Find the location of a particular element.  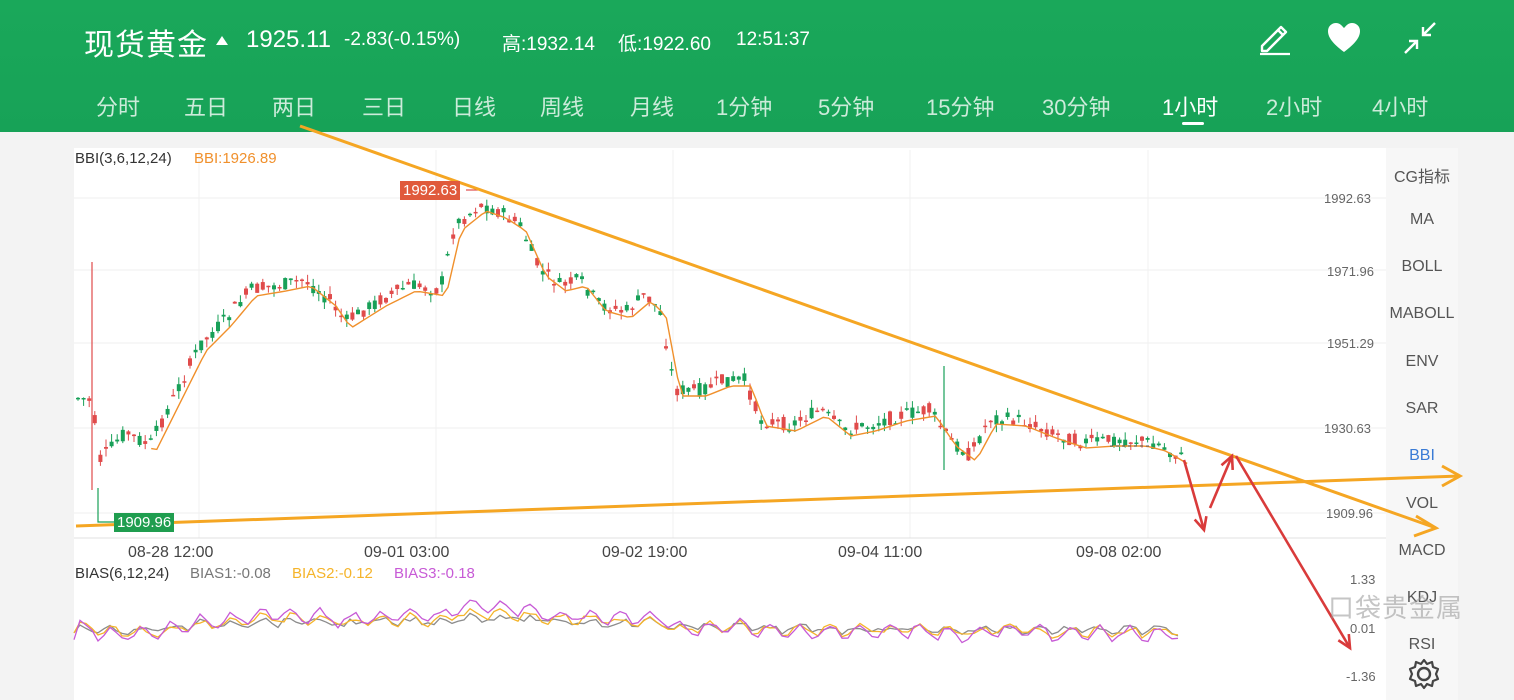

support-trendline is located at coordinates (768, 501).